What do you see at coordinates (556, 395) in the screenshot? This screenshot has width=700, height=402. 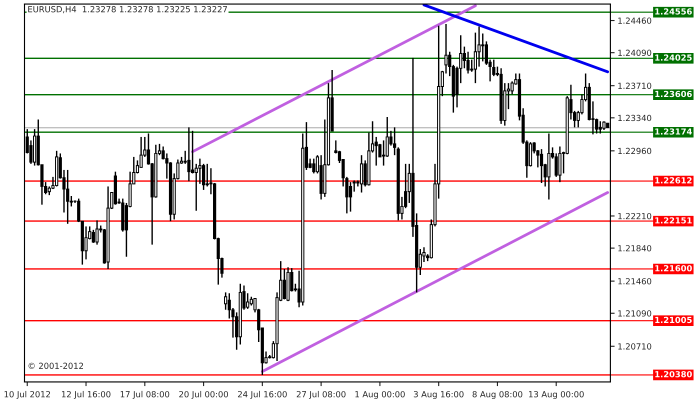 I see `x-tick-label: 13 Aug 00:00` at bounding box center [556, 395].